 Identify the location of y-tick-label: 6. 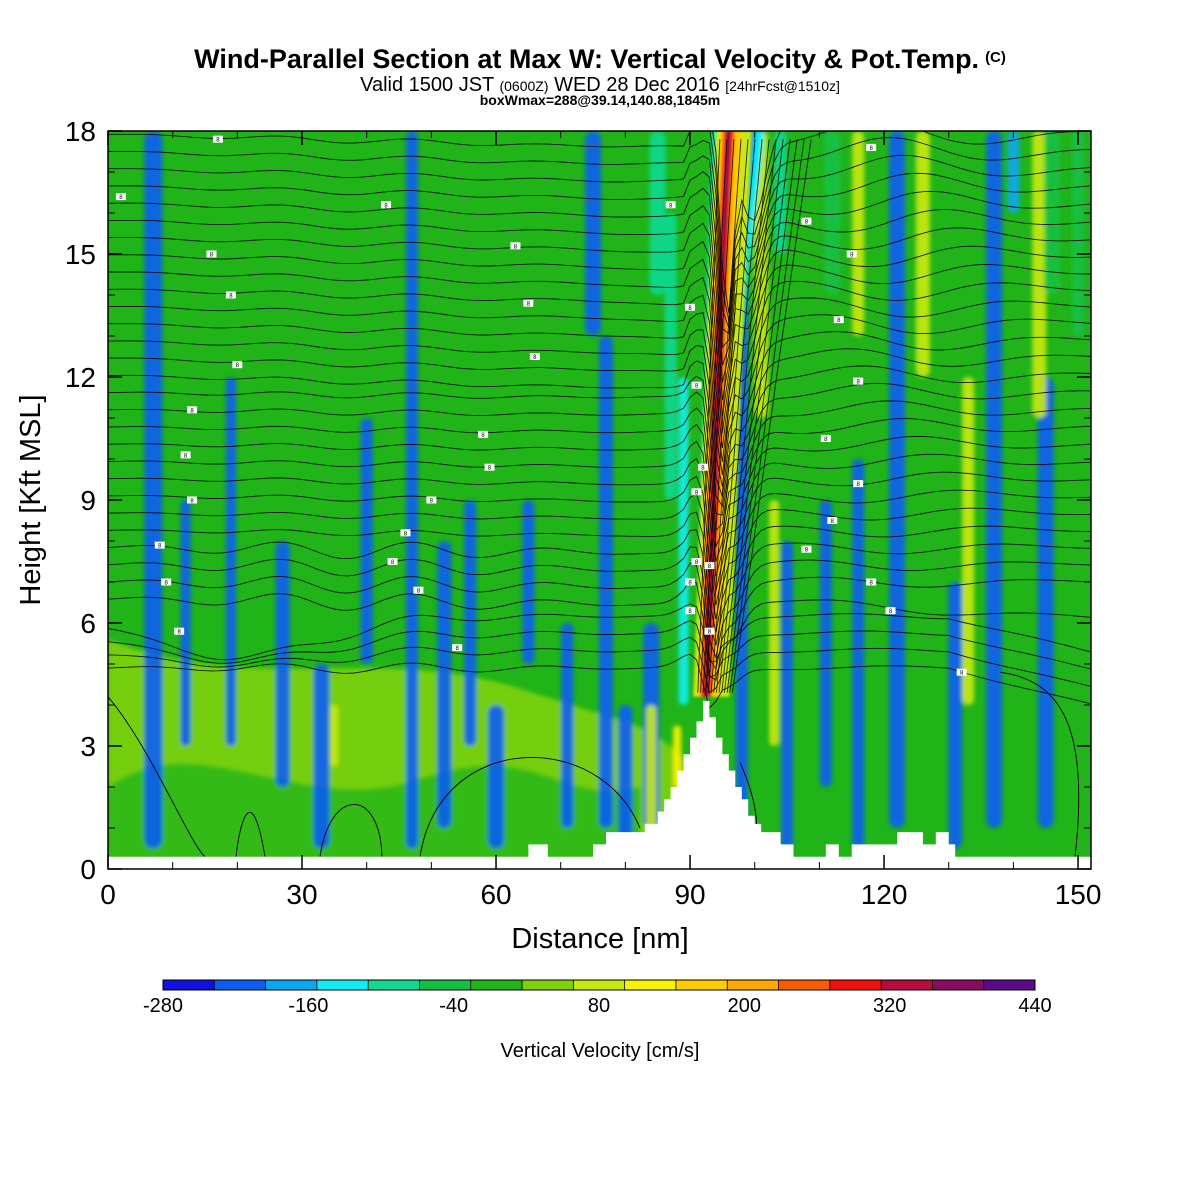
(88, 623).